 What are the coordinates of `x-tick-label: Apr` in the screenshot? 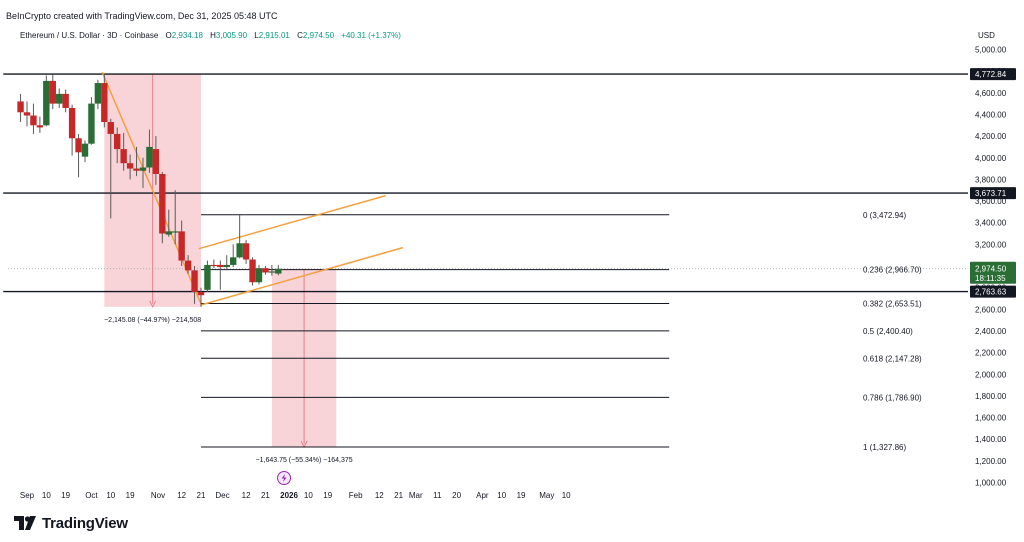 It's located at (482, 495).